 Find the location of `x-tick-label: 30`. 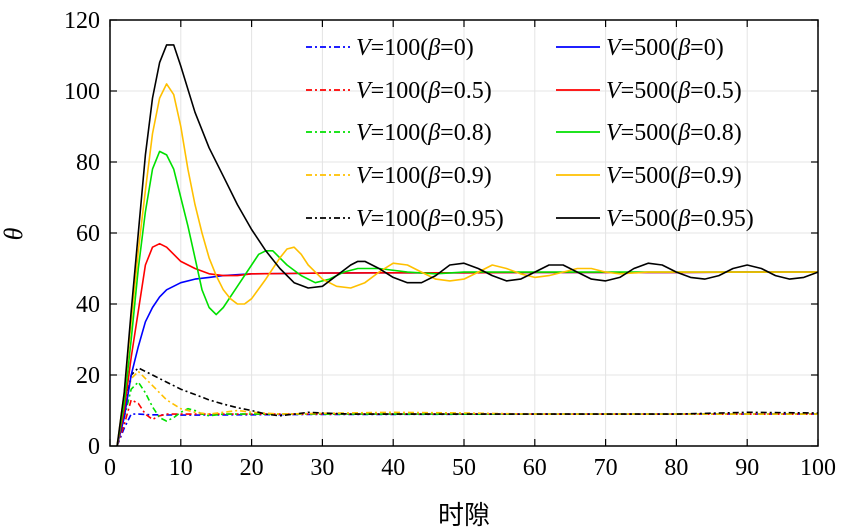

x-tick-label: 30 is located at coordinates (322, 468).